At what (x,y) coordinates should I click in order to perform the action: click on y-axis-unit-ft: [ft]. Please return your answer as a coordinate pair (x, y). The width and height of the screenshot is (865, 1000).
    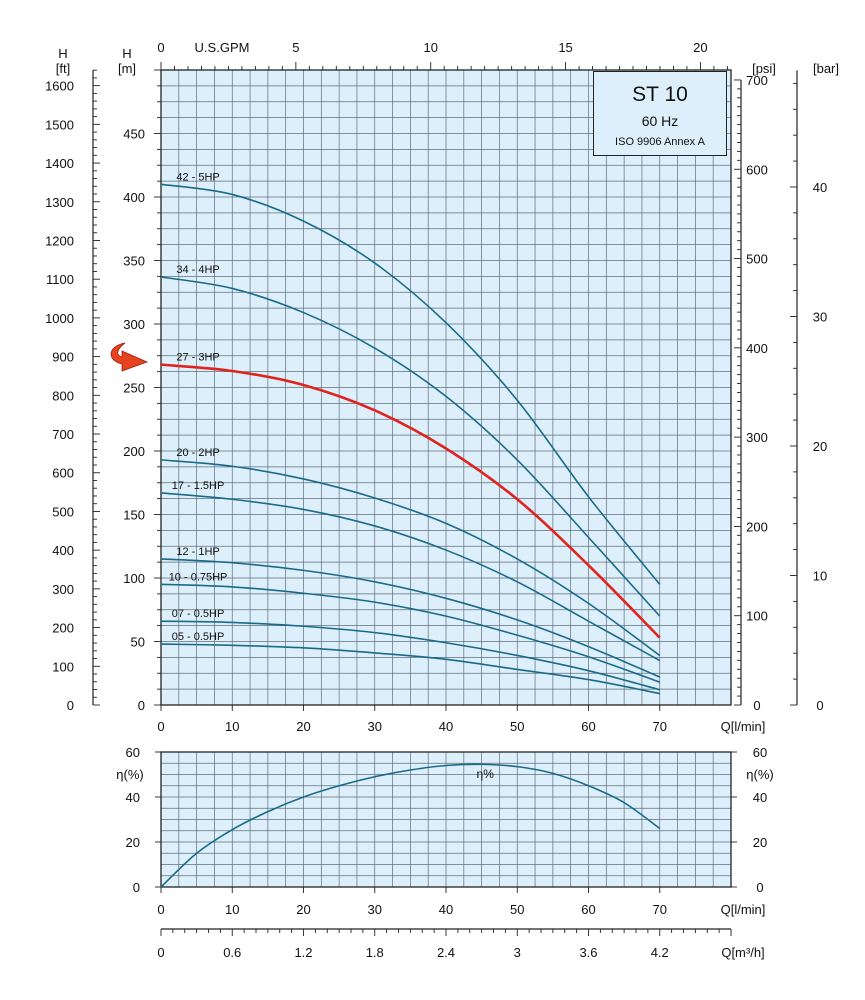
    Looking at the image, I should click on (63, 68).